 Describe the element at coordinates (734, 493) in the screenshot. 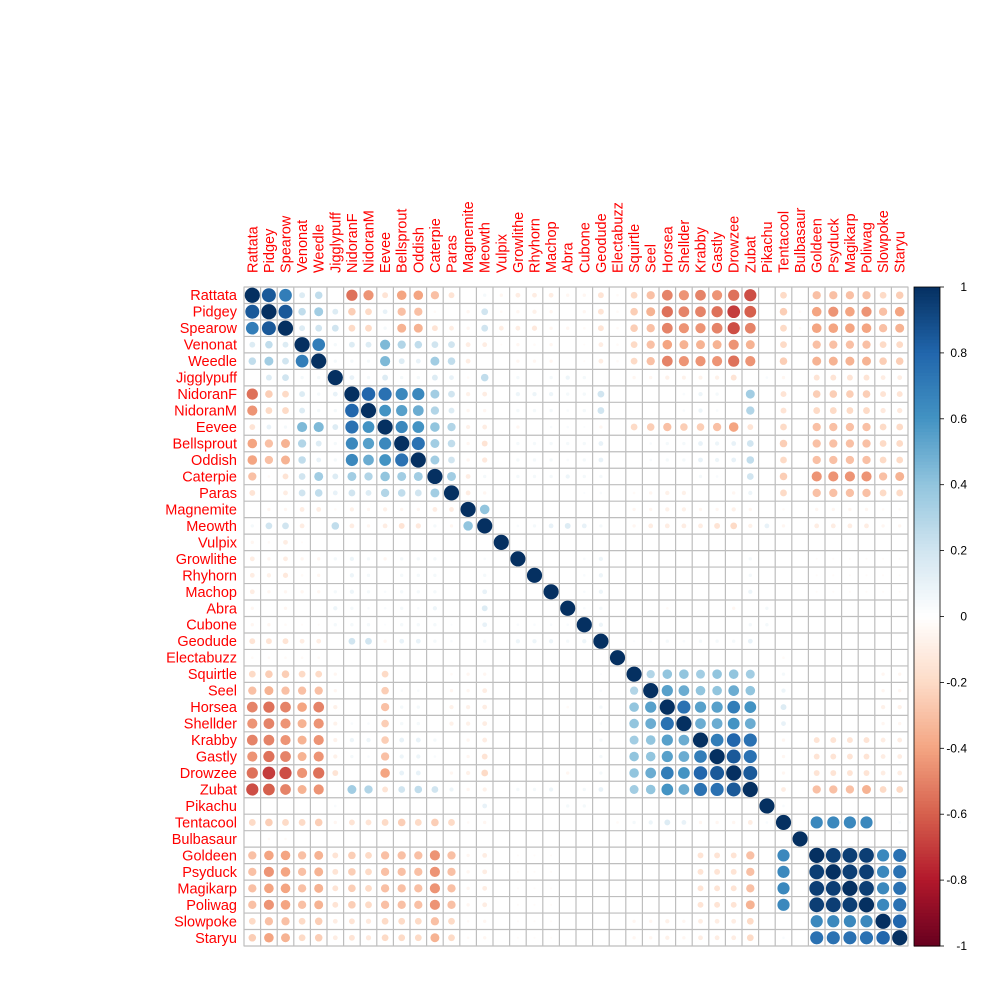

I see `corr-circle-Paras-Drowzee` at that location.